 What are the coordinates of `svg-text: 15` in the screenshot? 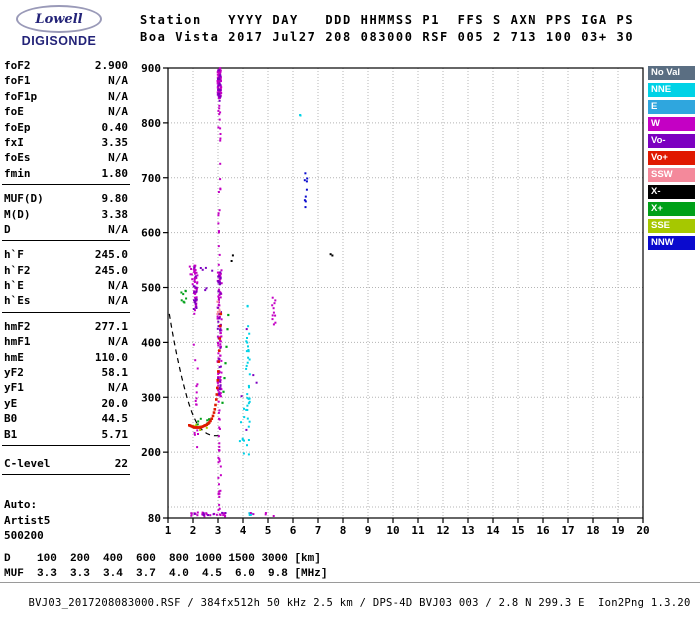 It's located at (517, 530).